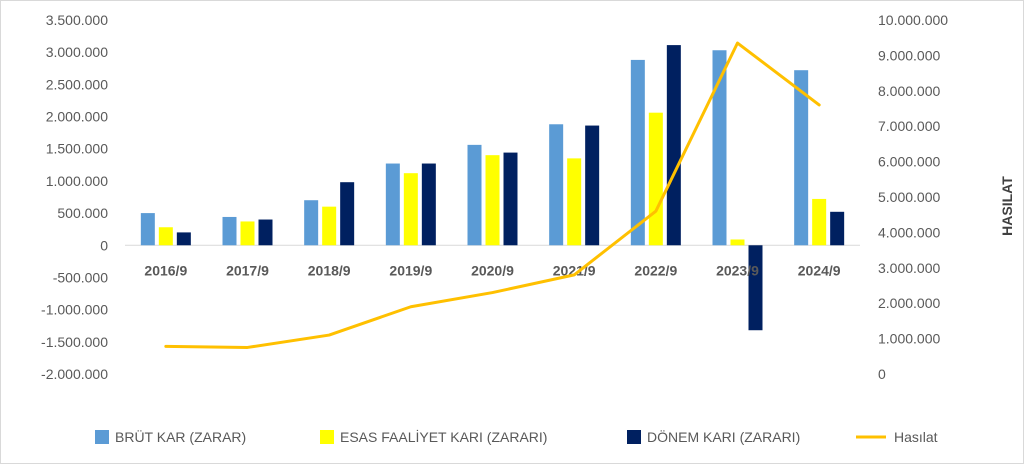 The image size is (1024, 464). Describe the element at coordinates (265, 232) in the screenshot. I see `bar-2-2017/9` at that location.